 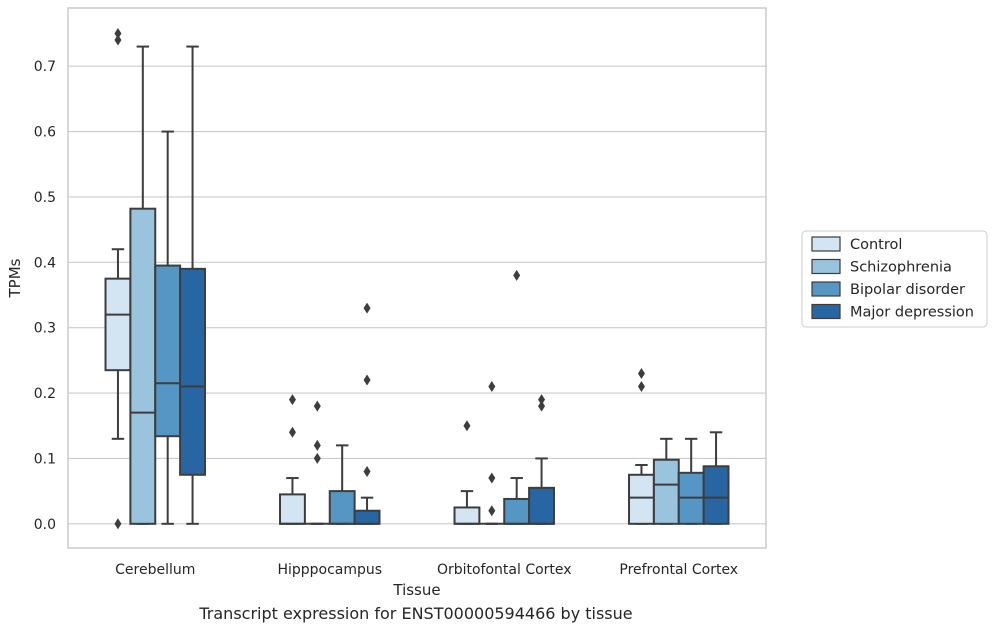 What do you see at coordinates (876, 245) in the screenshot?
I see `legend-label: Control` at bounding box center [876, 245].